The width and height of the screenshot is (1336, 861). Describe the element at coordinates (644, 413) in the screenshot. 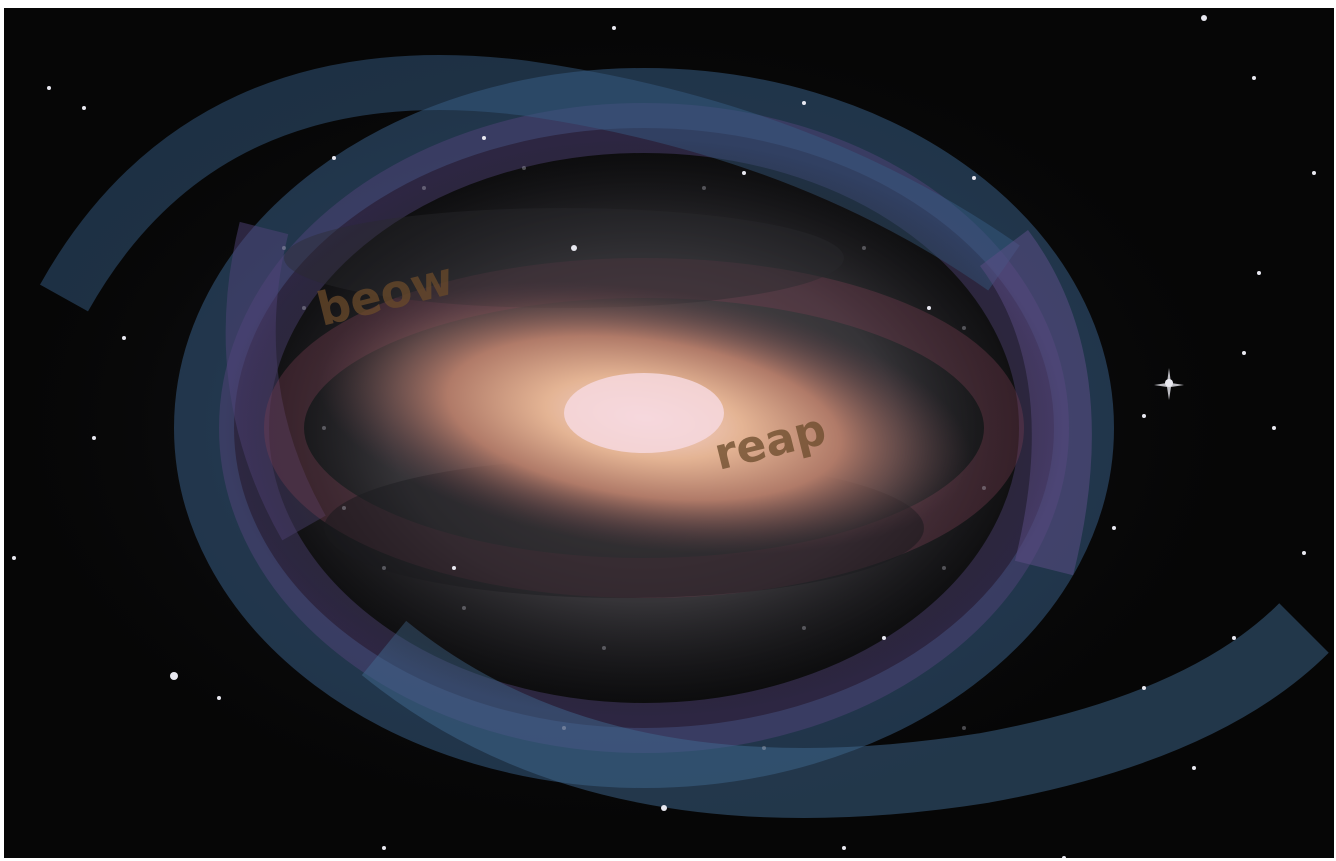

I see `core-center` at that location.